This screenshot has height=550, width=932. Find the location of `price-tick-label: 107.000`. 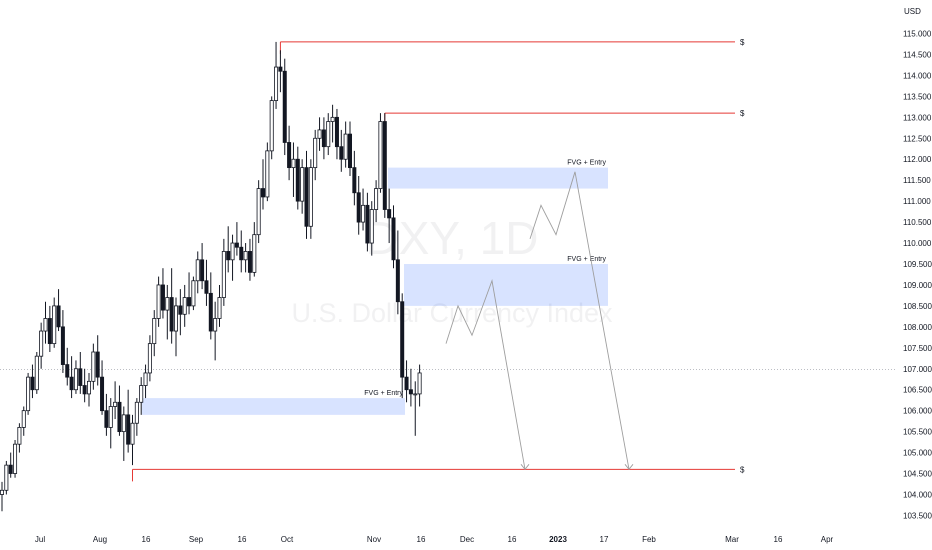

price-tick-label: 107.000 is located at coordinates (917, 369).